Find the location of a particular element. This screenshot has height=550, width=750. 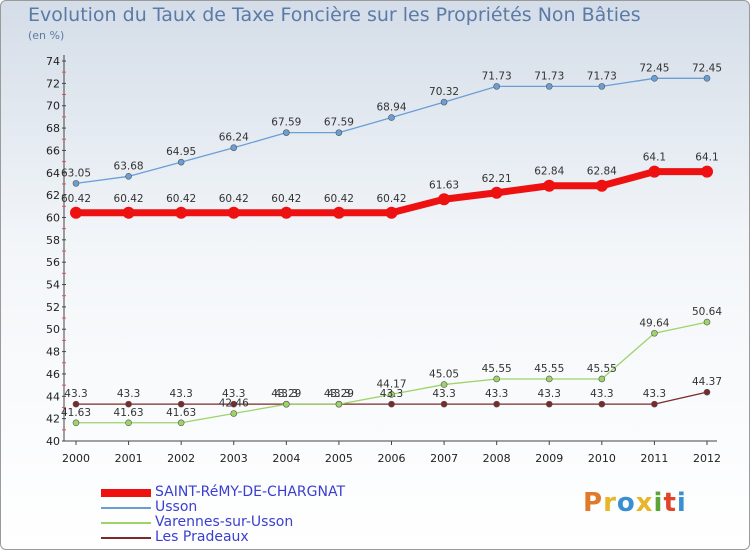

chart-unit: (en %) is located at coordinates (46, 35).